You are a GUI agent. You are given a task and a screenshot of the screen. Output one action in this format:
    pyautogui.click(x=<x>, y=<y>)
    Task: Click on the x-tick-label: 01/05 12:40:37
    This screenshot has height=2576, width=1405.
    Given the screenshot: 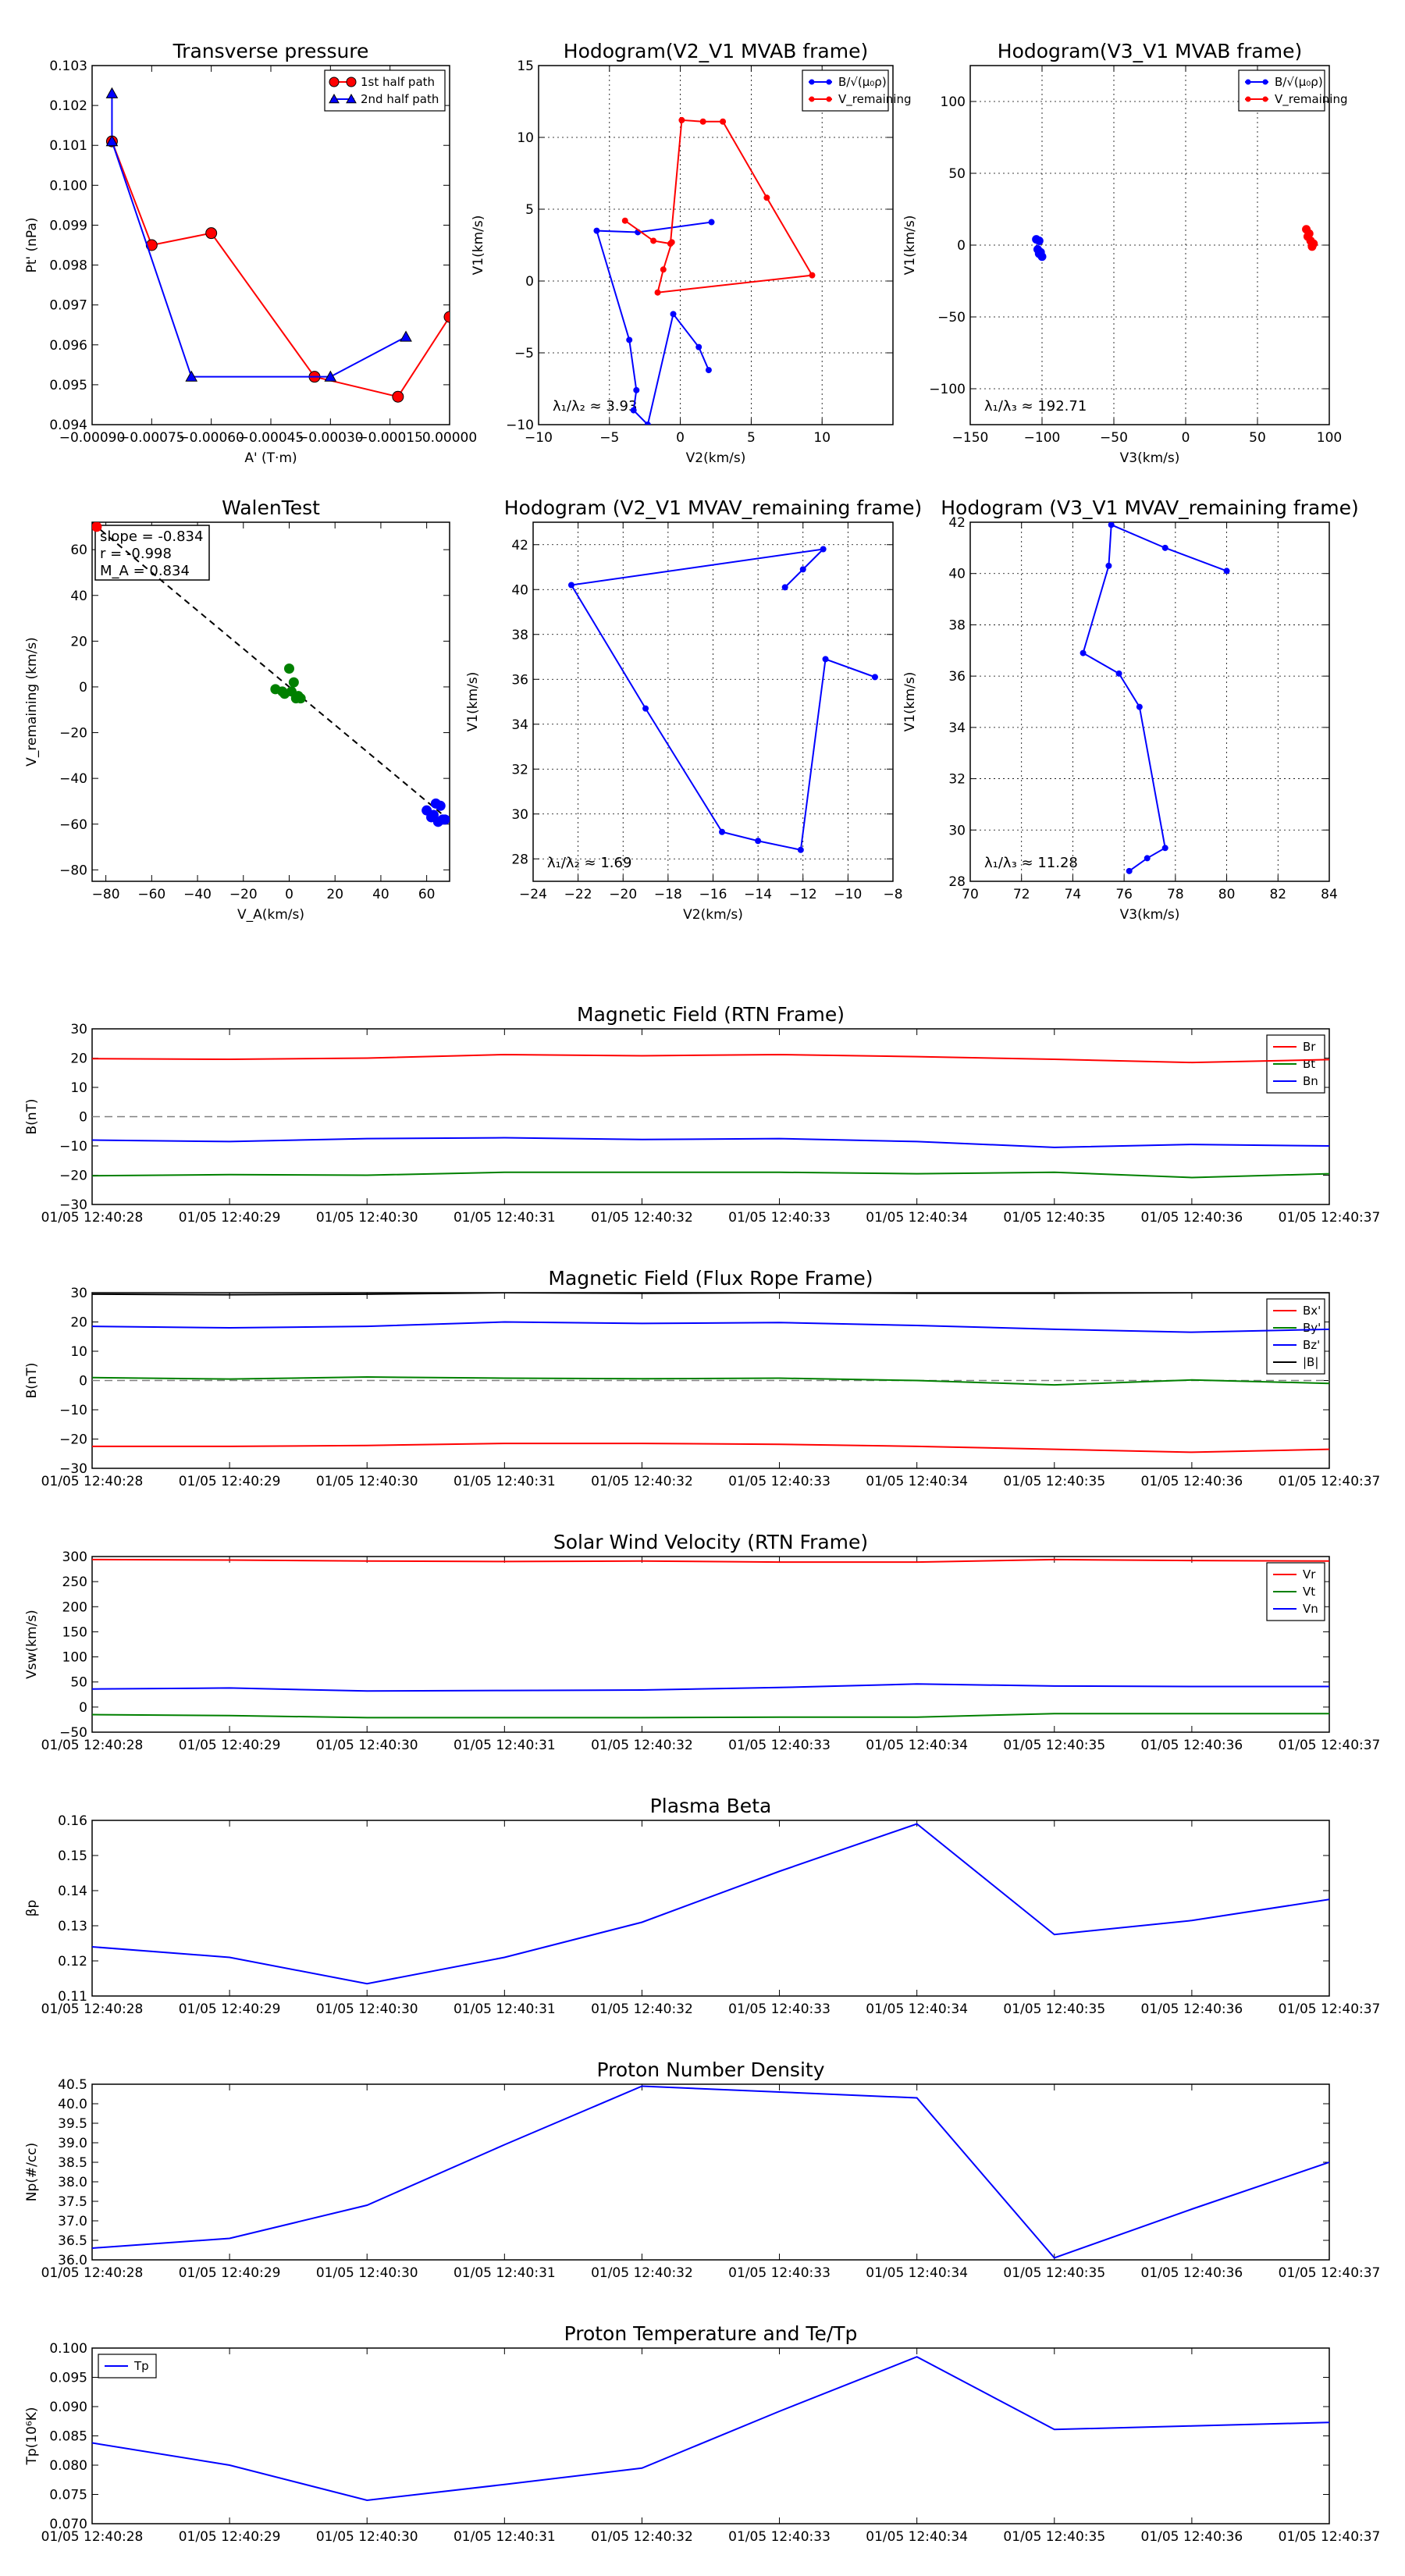 What is the action you would take?
    pyautogui.click(x=1330, y=2273)
    